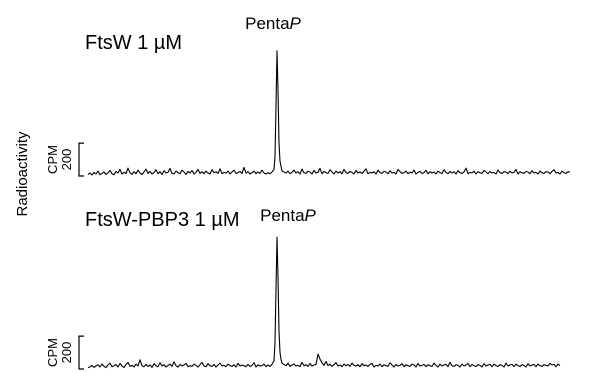 The height and width of the screenshot is (373, 592). What do you see at coordinates (133, 43) in the screenshot?
I see `panel-title: FtsW 1 µM` at bounding box center [133, 43].